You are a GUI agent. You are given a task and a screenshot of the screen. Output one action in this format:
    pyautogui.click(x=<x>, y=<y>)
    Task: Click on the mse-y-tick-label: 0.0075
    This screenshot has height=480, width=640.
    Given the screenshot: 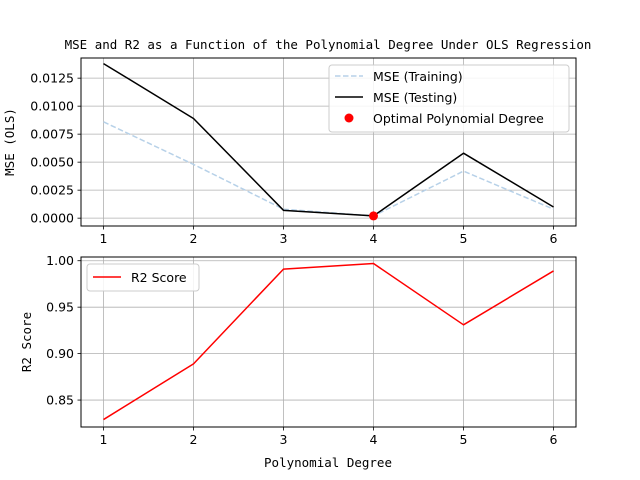 What is the action you would take?
    pyautogui.click(x=52, y=134)
    